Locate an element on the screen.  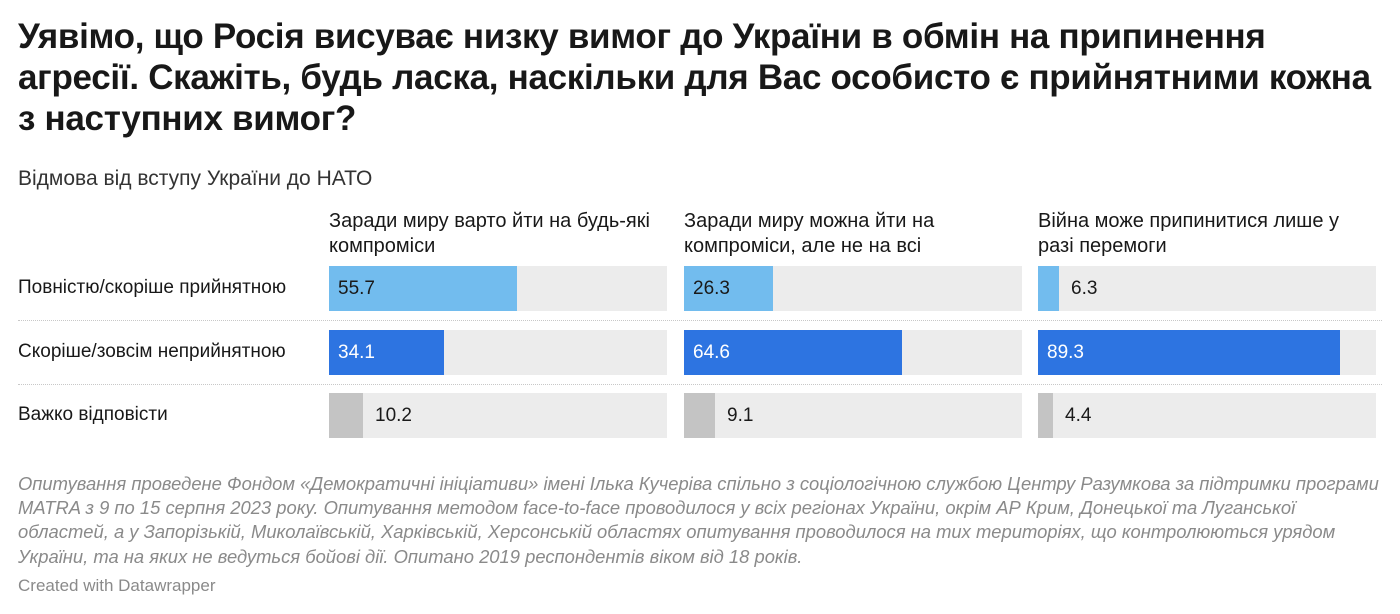
value-label: 89.3 is located at coordinates (1065, 352).